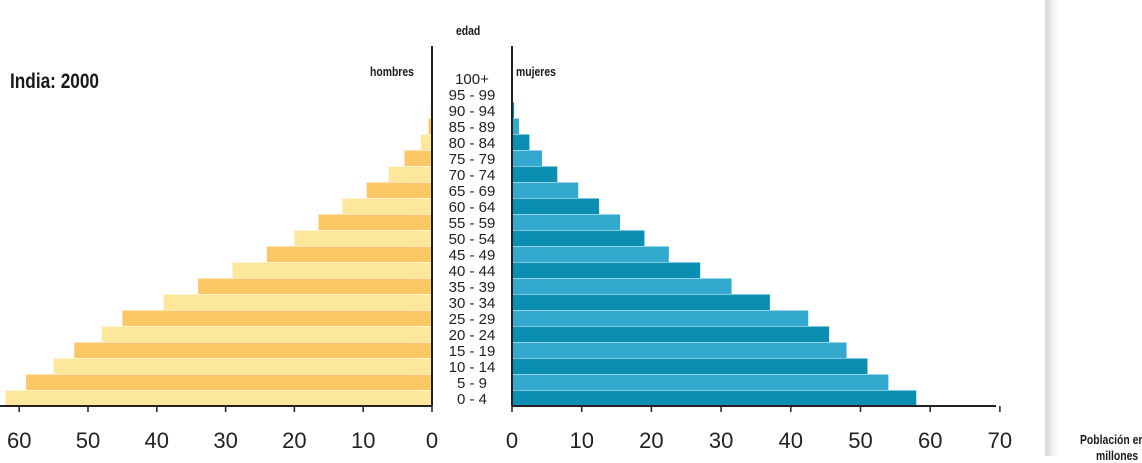  Describe the element at coordinates (472, 127) in the screenshot. I see `age-label: 85 - 89` at that location.